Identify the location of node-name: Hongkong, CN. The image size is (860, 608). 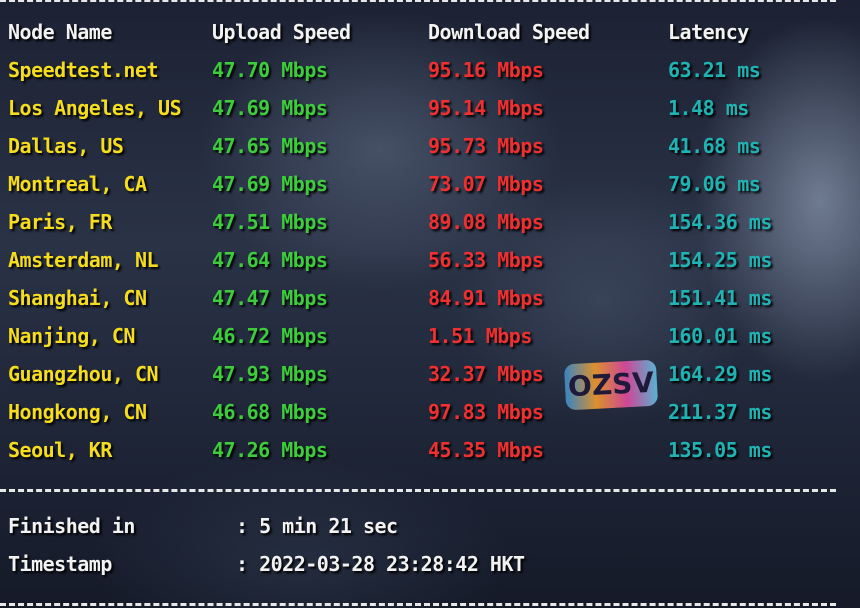
(77, 412).